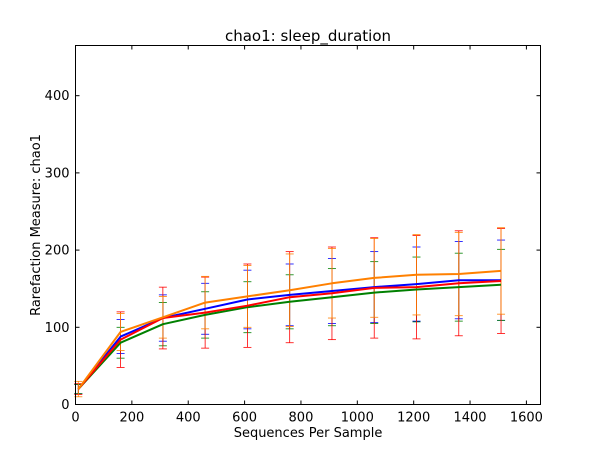  Describe the element at coordinates (57, 328) in the screenshot. I see `y-tick-label: 100` at that location.